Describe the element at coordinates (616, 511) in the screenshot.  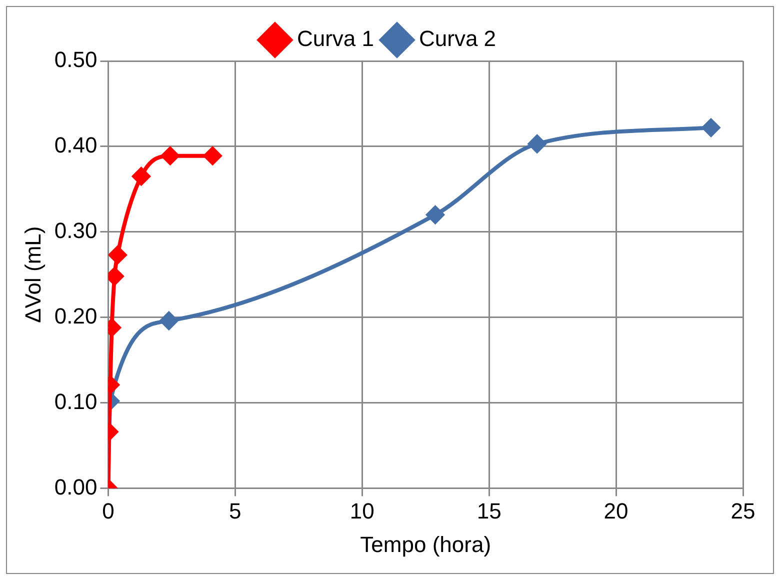
I see `x-tick-label: 20` at that location.